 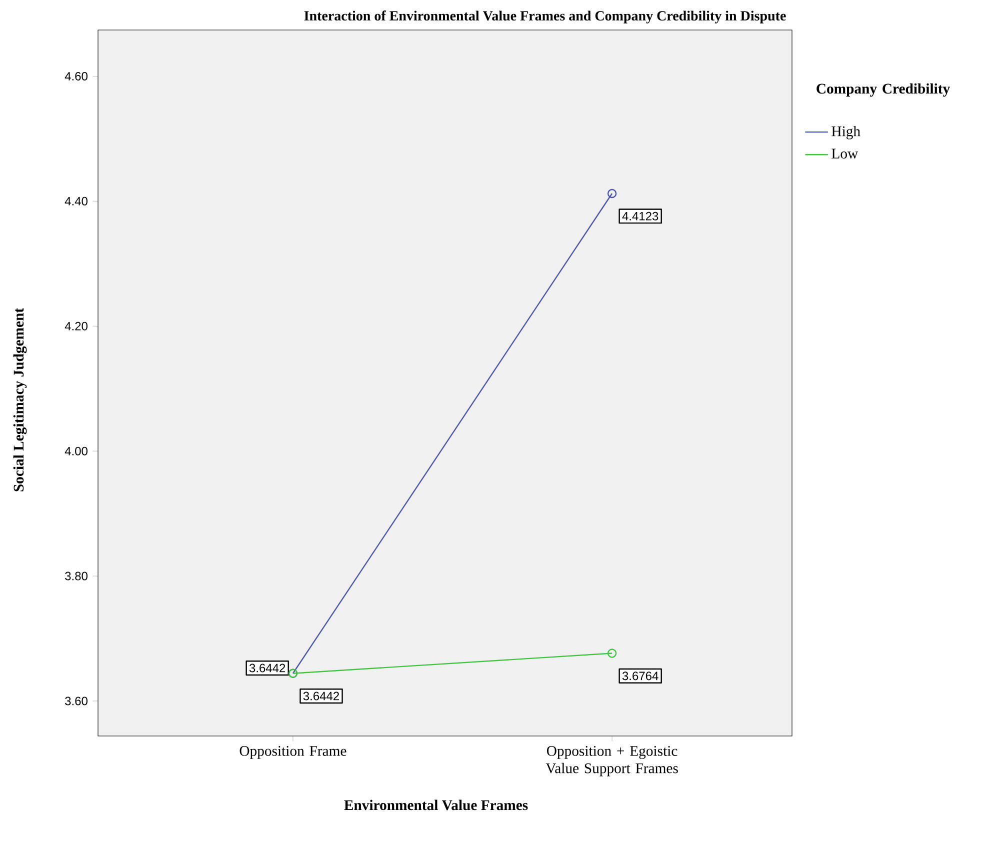 I want to click on legend-label: Low, so click(x=845, y=153).